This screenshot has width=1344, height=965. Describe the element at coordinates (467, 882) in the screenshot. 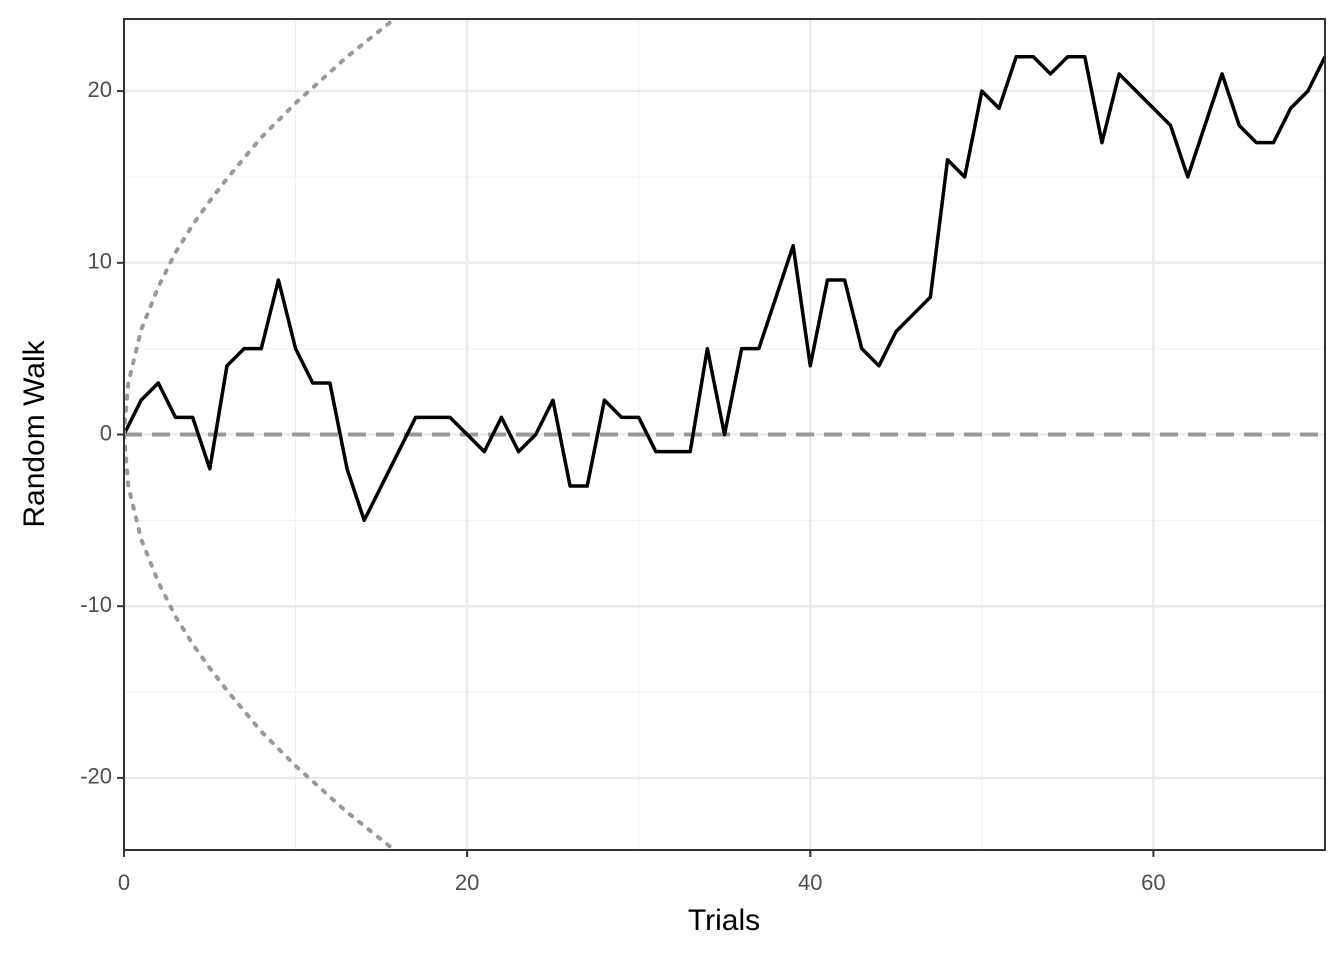

I see `x-tick-label: 20` at that location.